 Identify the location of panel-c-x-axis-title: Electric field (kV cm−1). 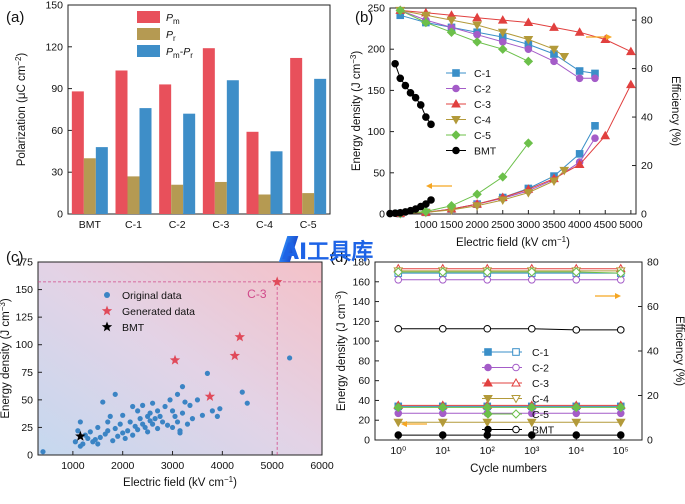
(180, 482).